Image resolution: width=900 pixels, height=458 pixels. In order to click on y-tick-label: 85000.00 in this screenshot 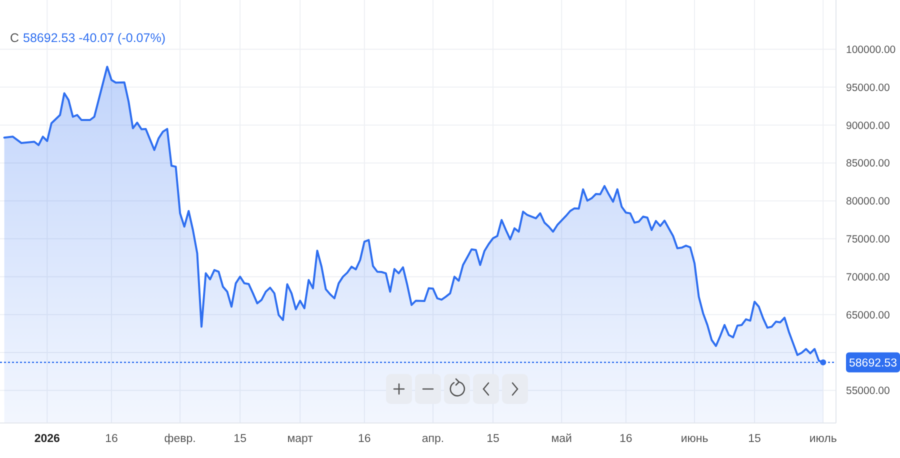, I will do `click(868, 164)`.